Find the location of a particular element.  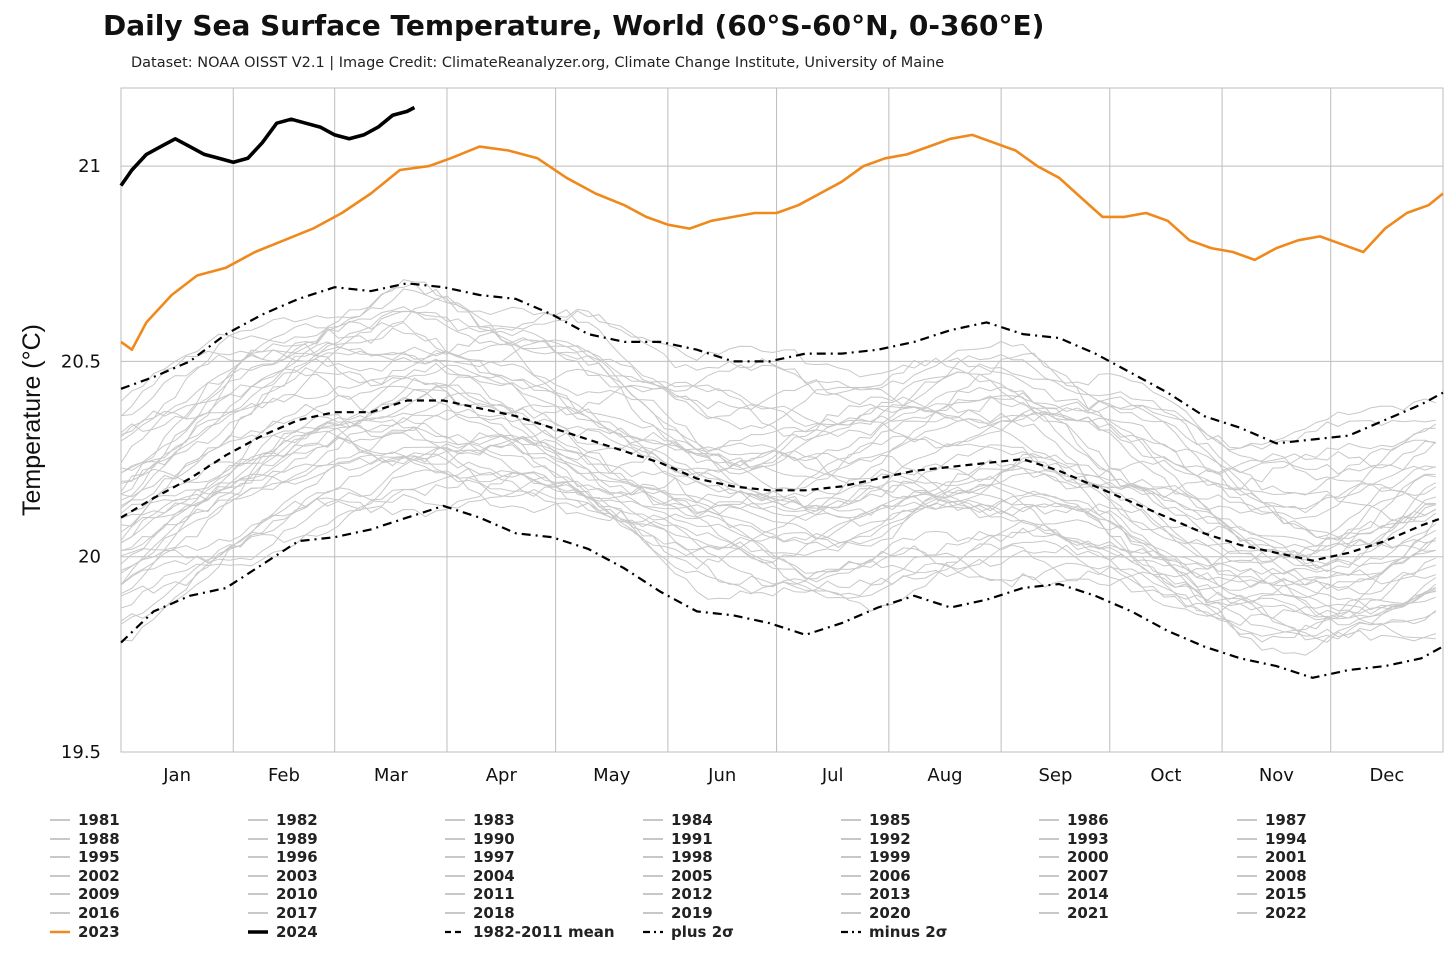

y-tick-label: 19.5 is located at coordinates (81, 752).